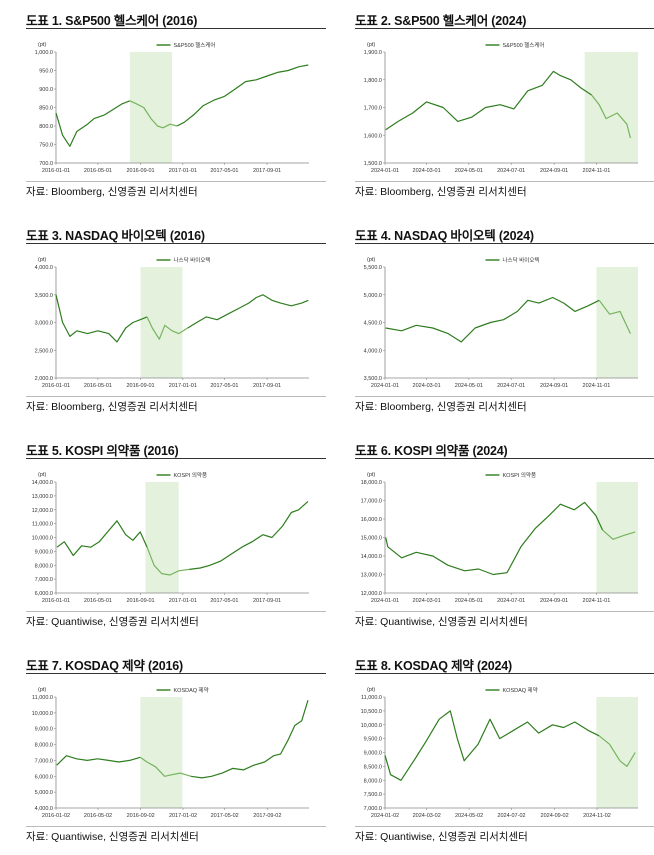 The height and width of the screenshot is (855, 654). What do you see at coordinates (44, 777) in the screenshot?
I see `y-tick-label: 6,000.0` at bounding box center [44, 777].